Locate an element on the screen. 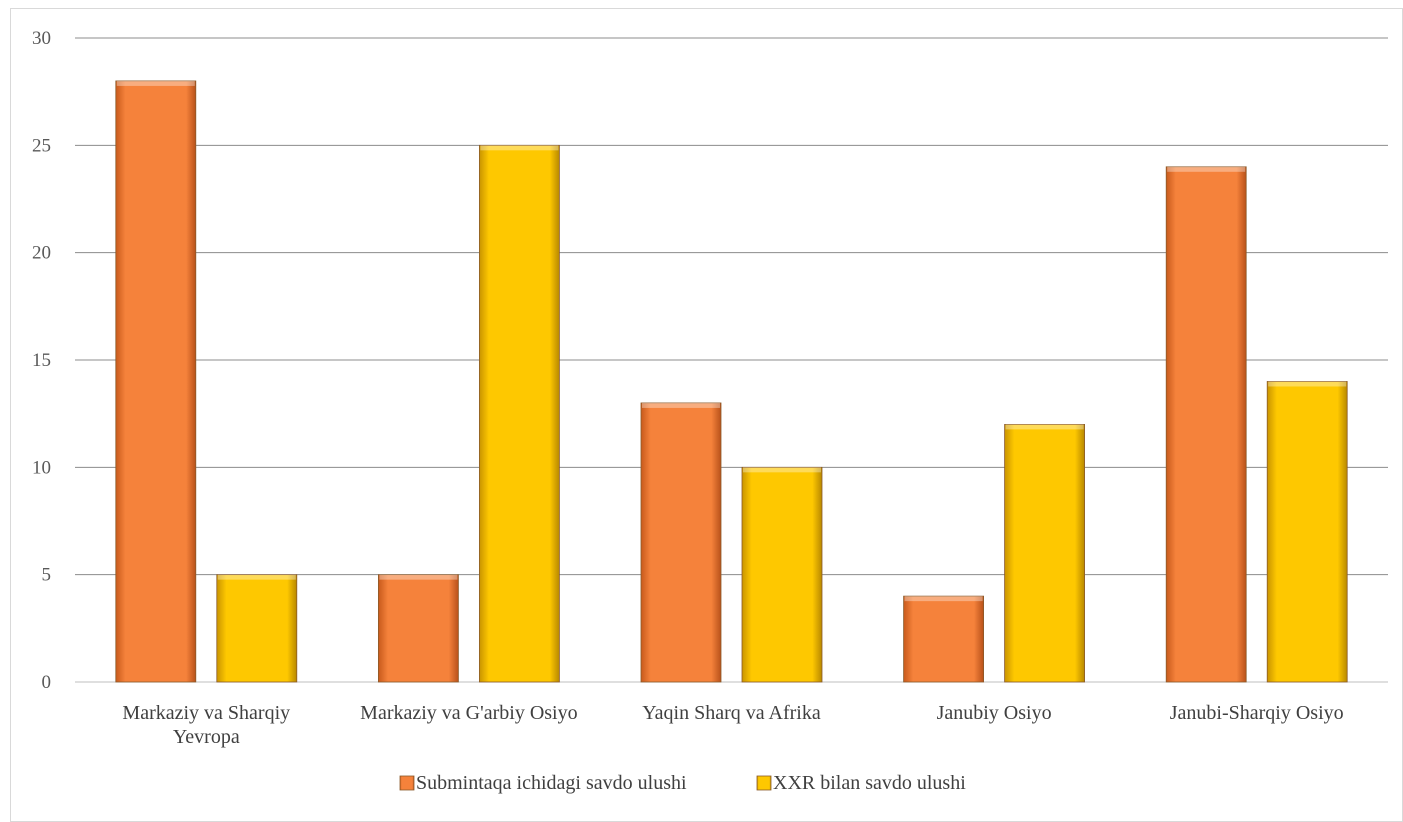 This screenshot has height=822, width=1403. legend-label: Submintaqa ichidagi savdo ulushi is located at coordinates (551, 783).